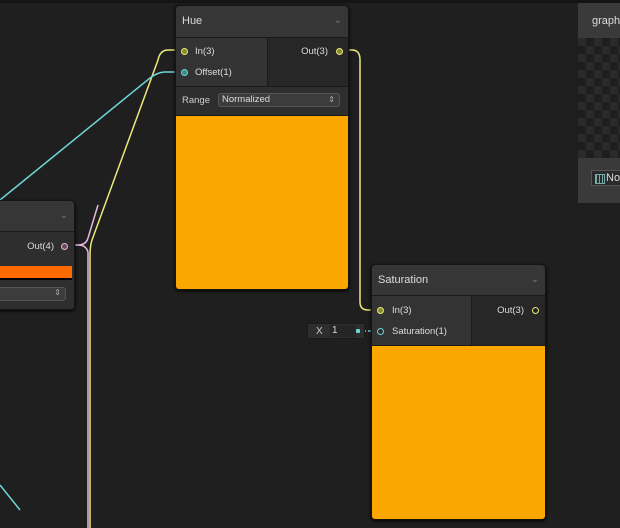 Image resolution: width=620 pixels, height=528 pixels. I want to click on checker-preview, so click(599, 98).